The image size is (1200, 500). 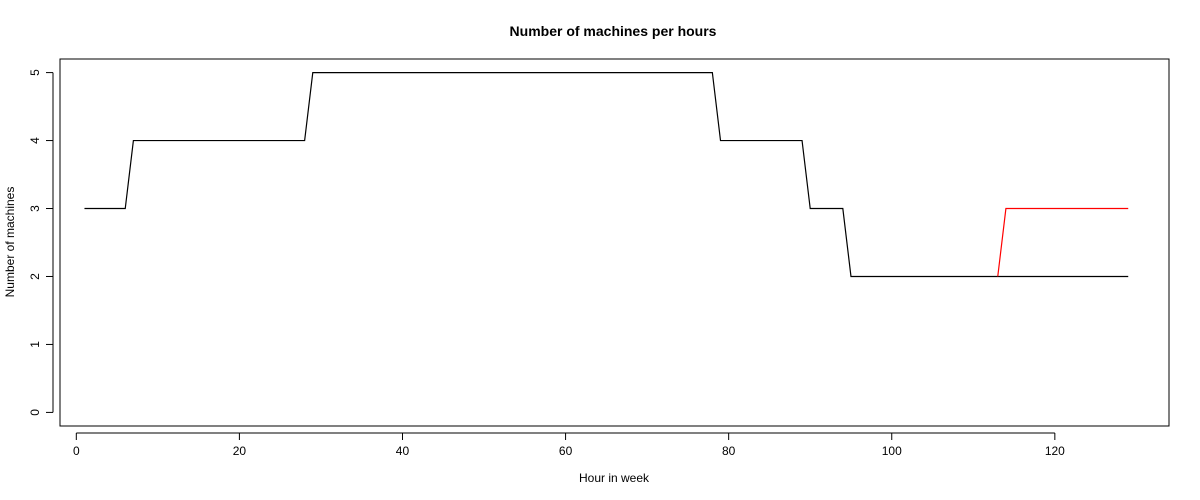 I want to click on x-tick-label: 20, so click(x=240, y=451).